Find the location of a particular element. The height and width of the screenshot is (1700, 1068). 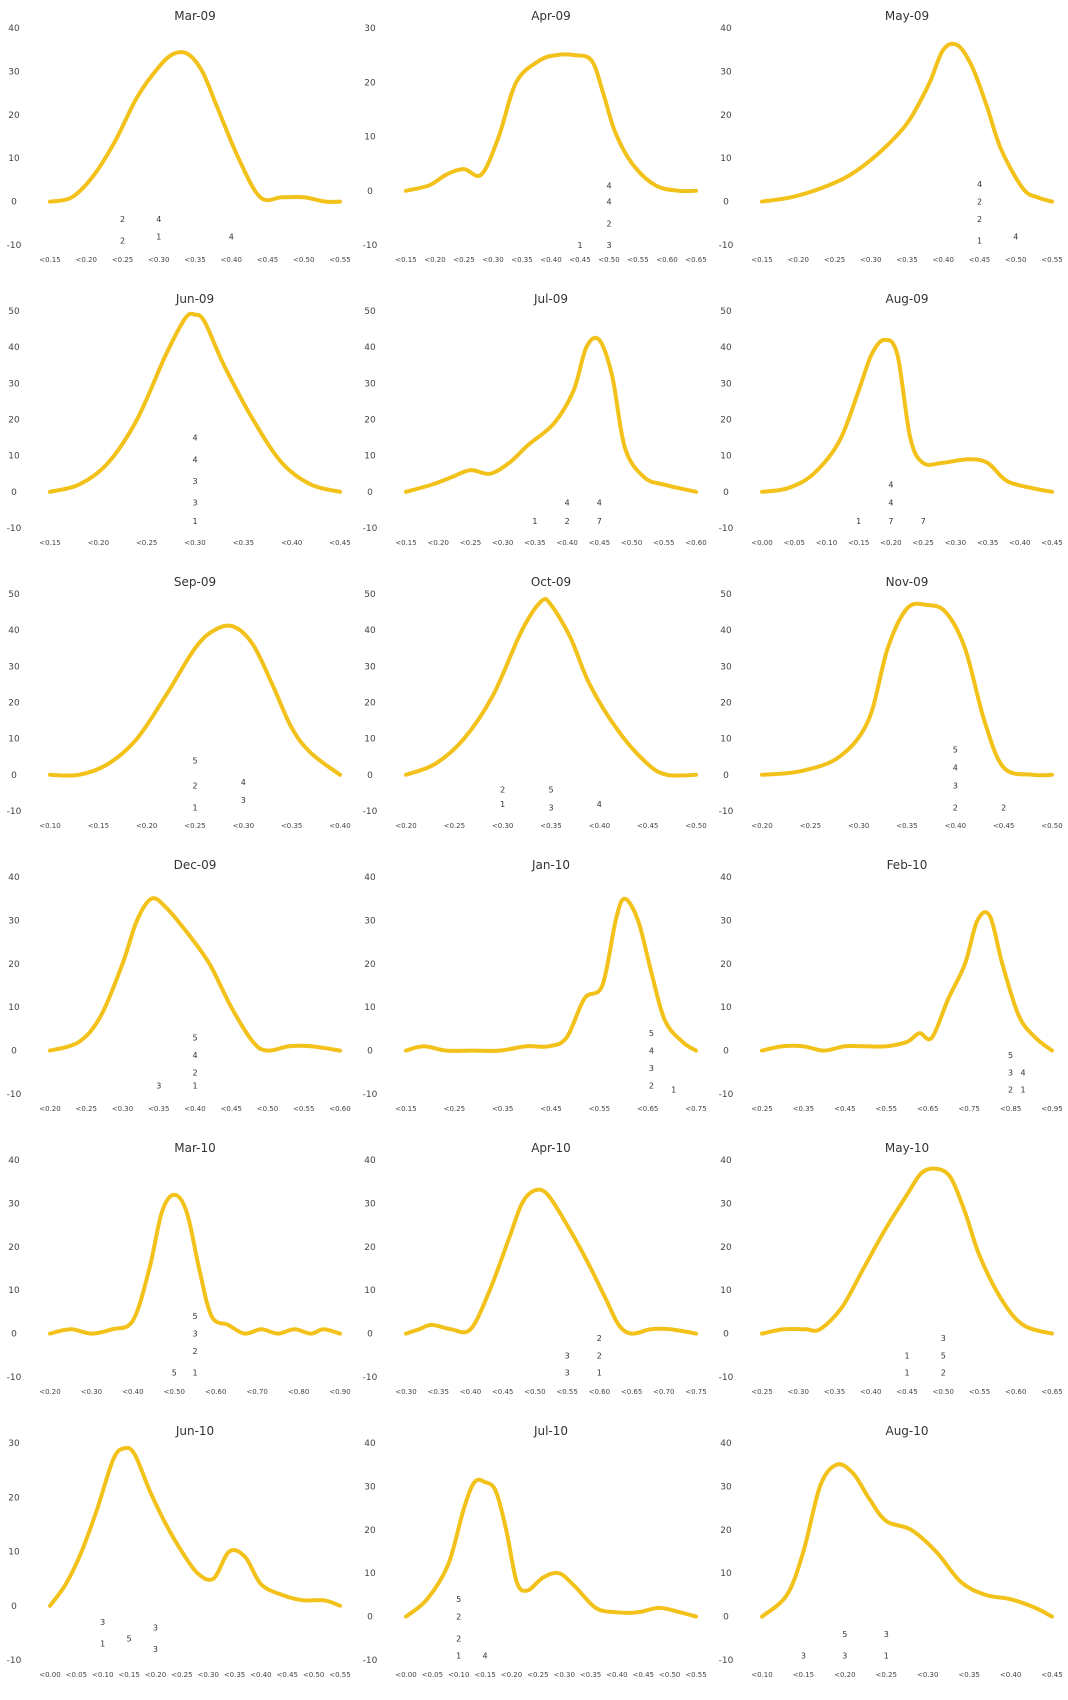

x-tick-label: <0.85 is located at coordinates (1010, 1109).